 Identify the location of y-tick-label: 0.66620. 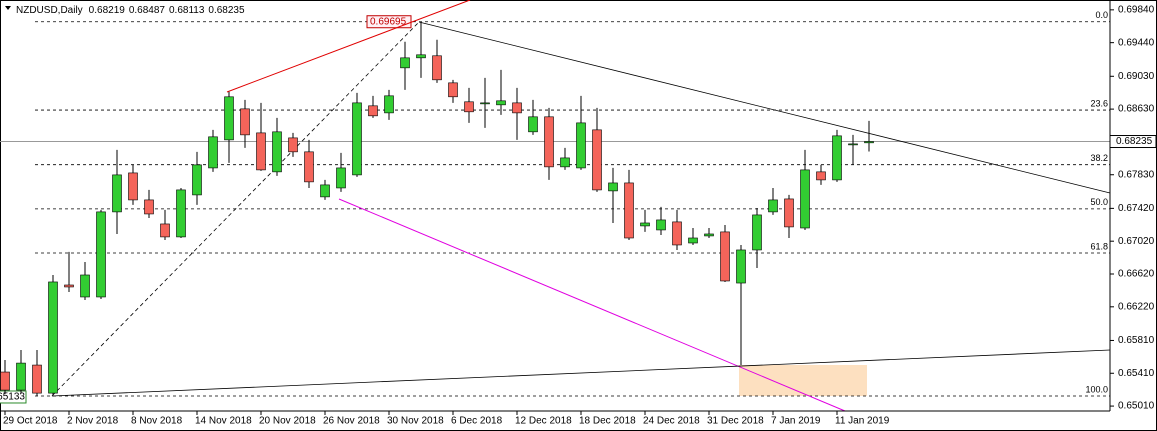
(1136, 274).